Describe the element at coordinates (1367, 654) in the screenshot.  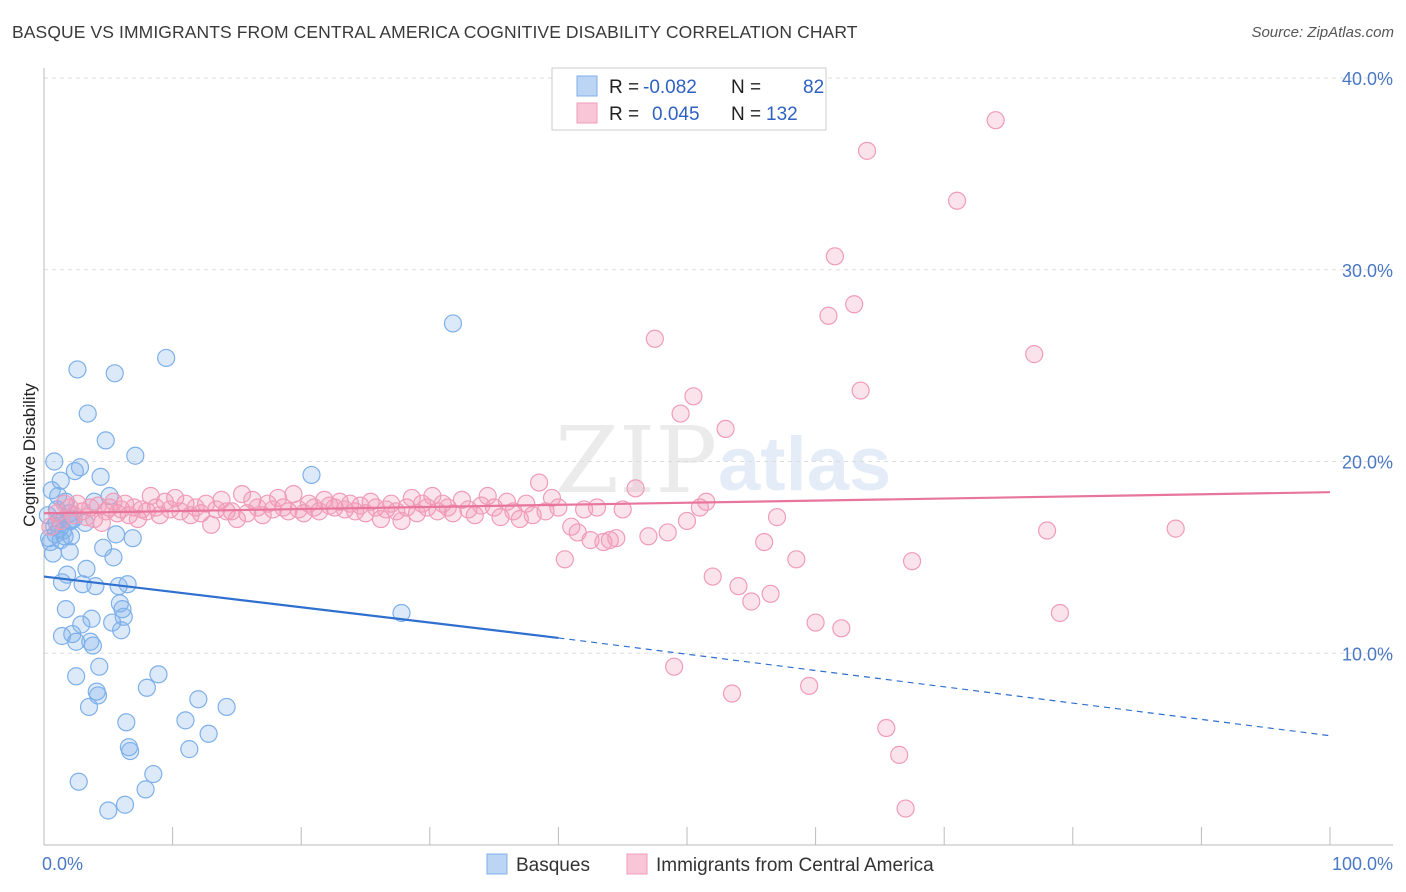
I see `y-tick-label-0: 10.0%` at that location.